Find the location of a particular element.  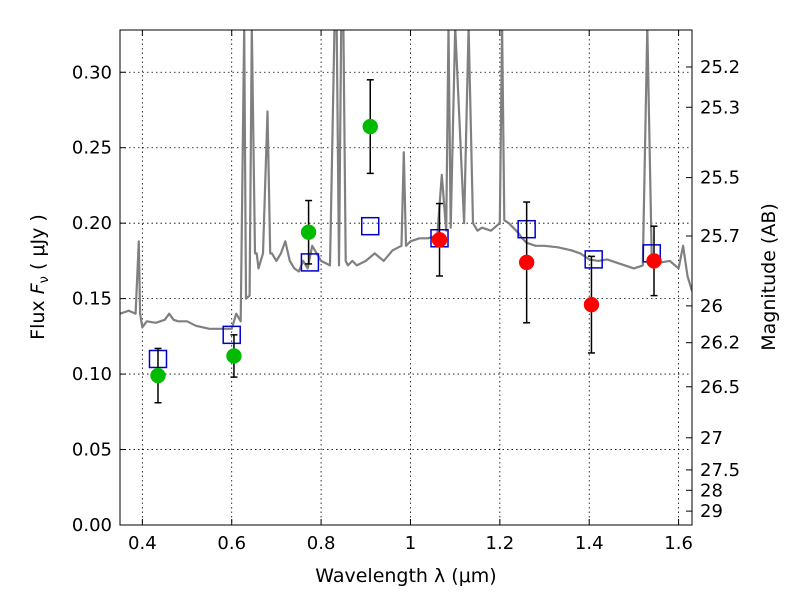

y-tick-label: 0.00 is located at coordinates (92, 525).